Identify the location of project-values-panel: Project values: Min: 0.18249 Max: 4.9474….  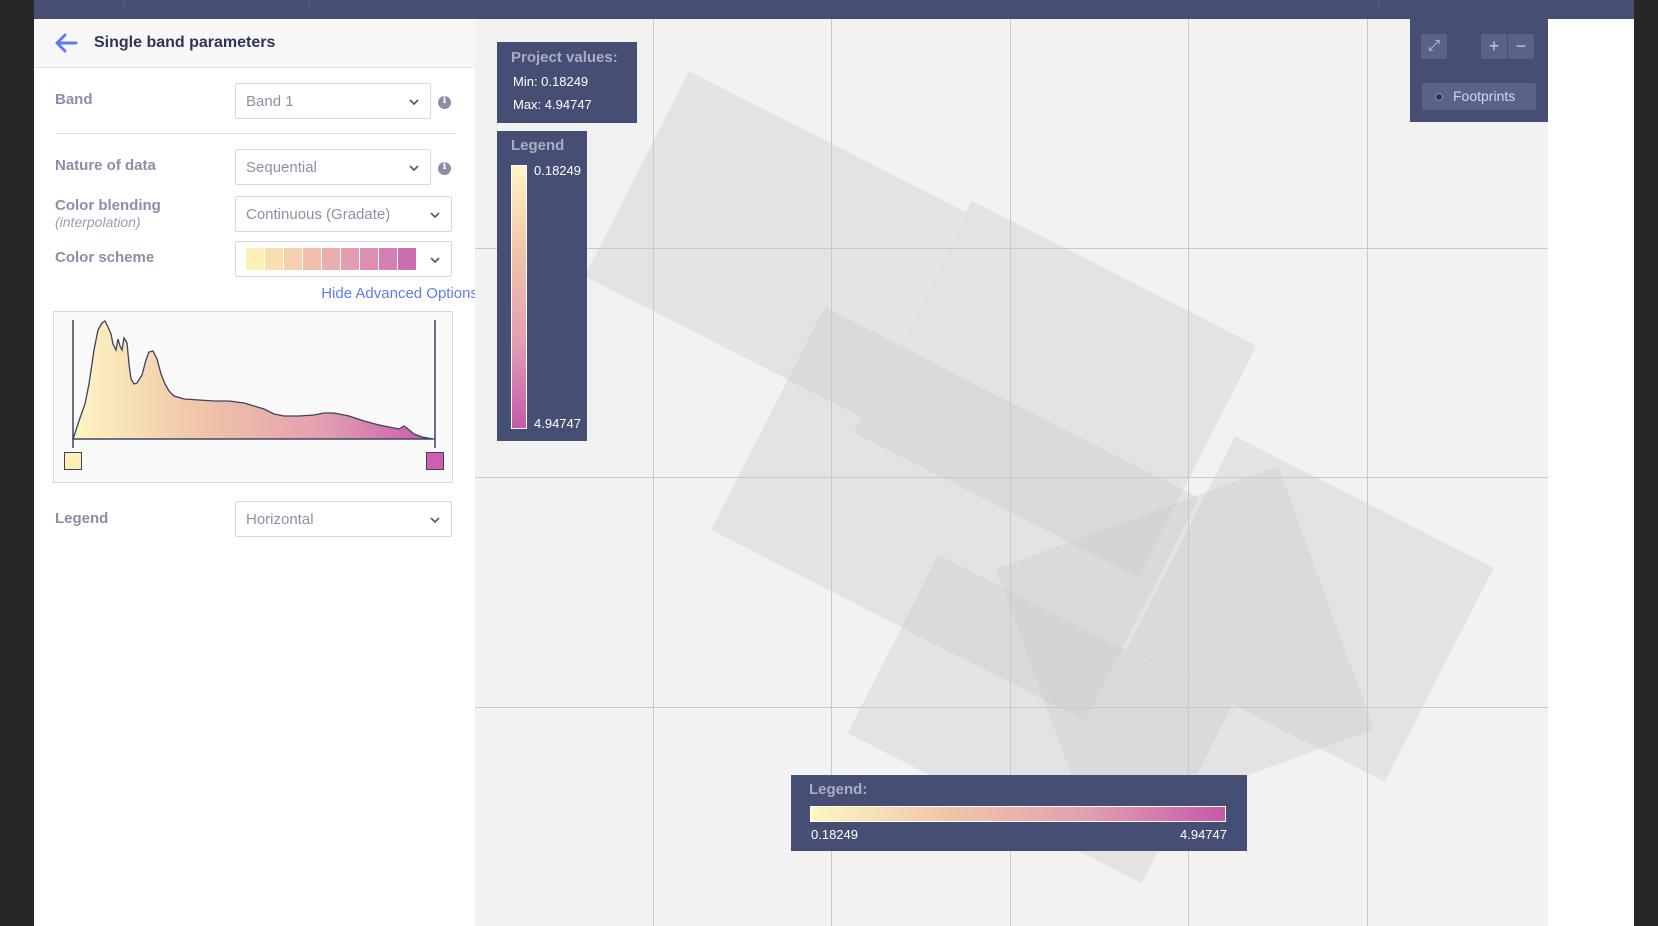
(567, 82).